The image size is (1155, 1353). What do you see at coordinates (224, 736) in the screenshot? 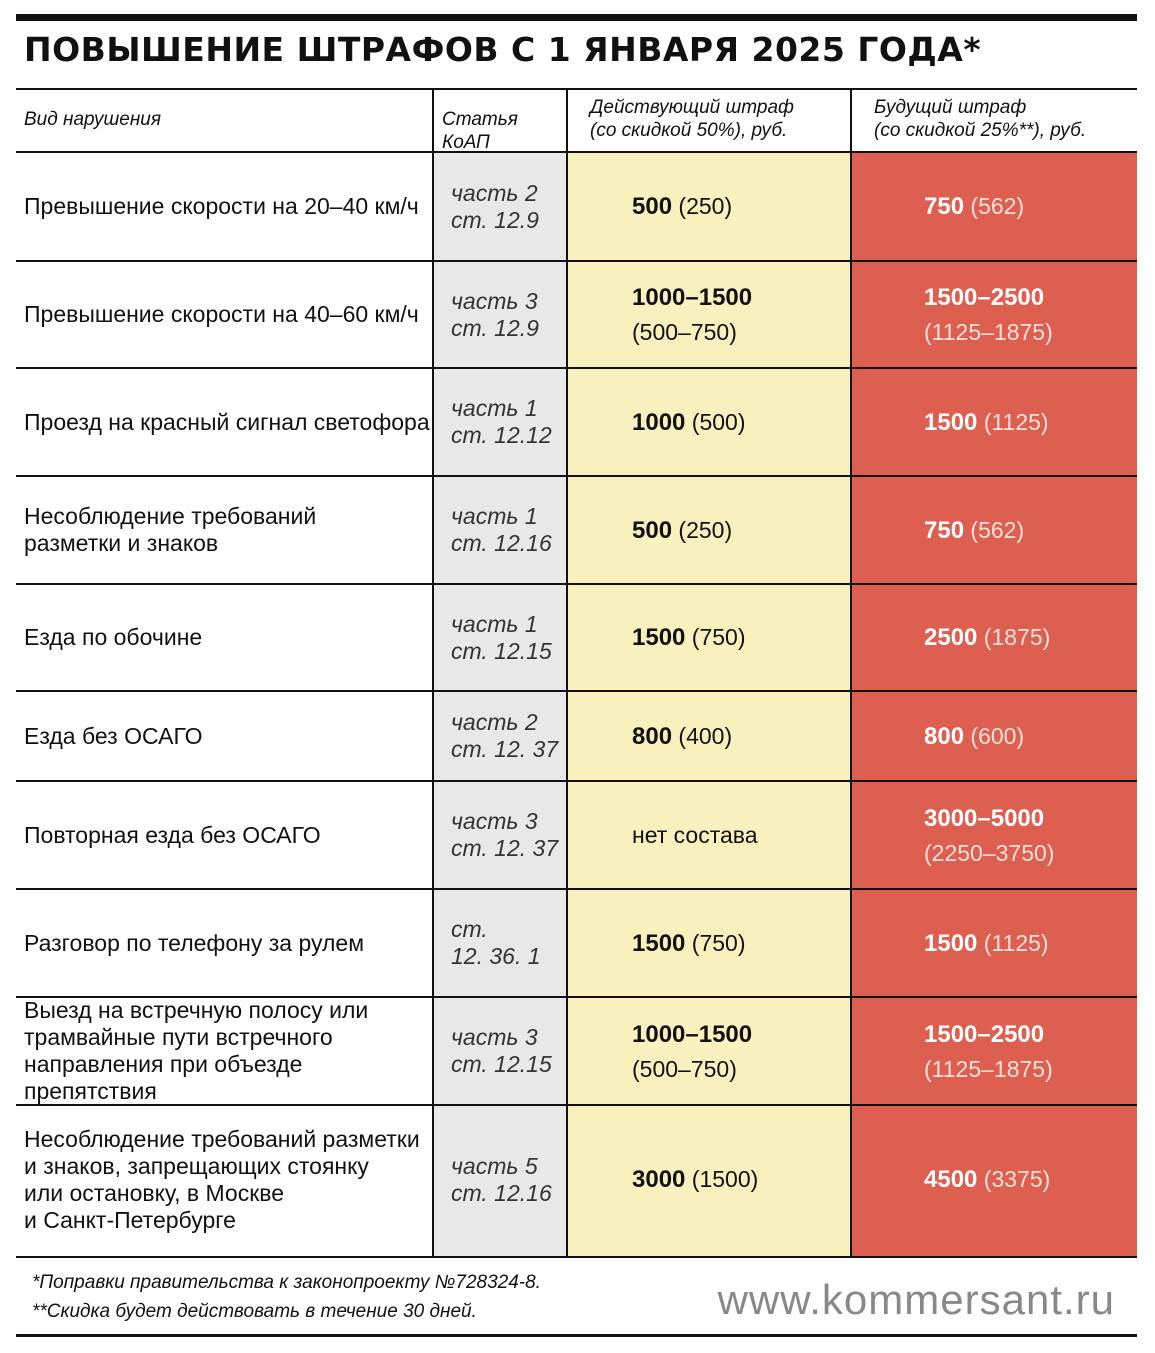
I see `violation-cell: Езда без ОСАГО` at bounding box center [224, 736].